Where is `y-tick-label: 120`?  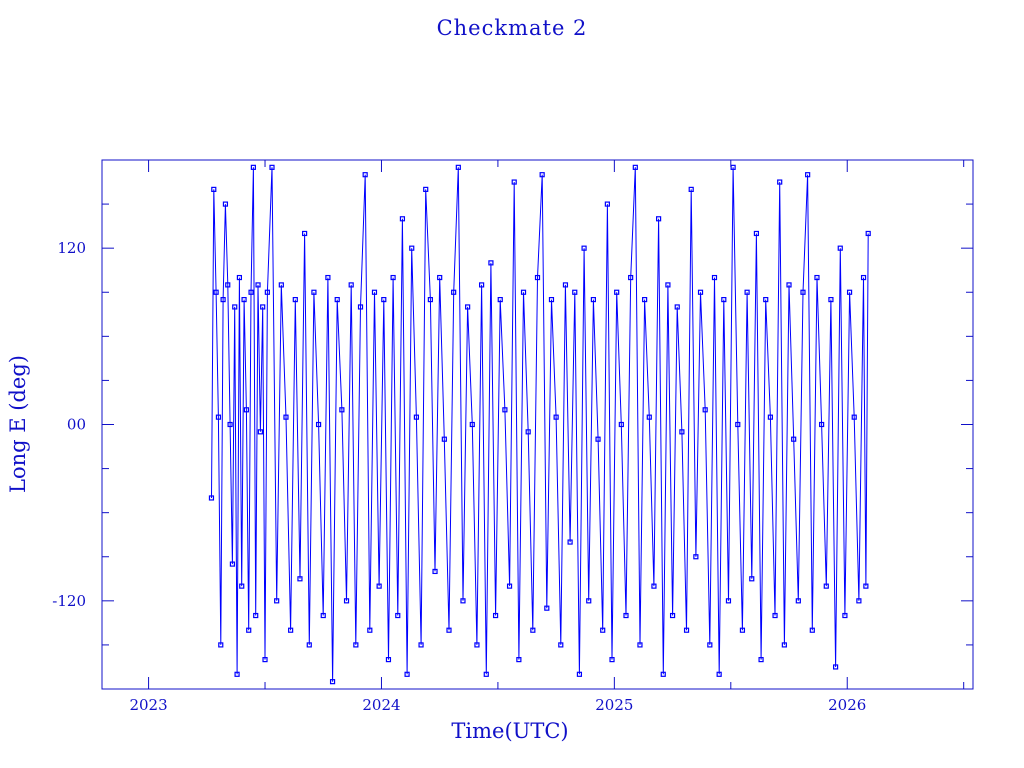 y-tick-label: 120 is located at coordinates (71, 248).